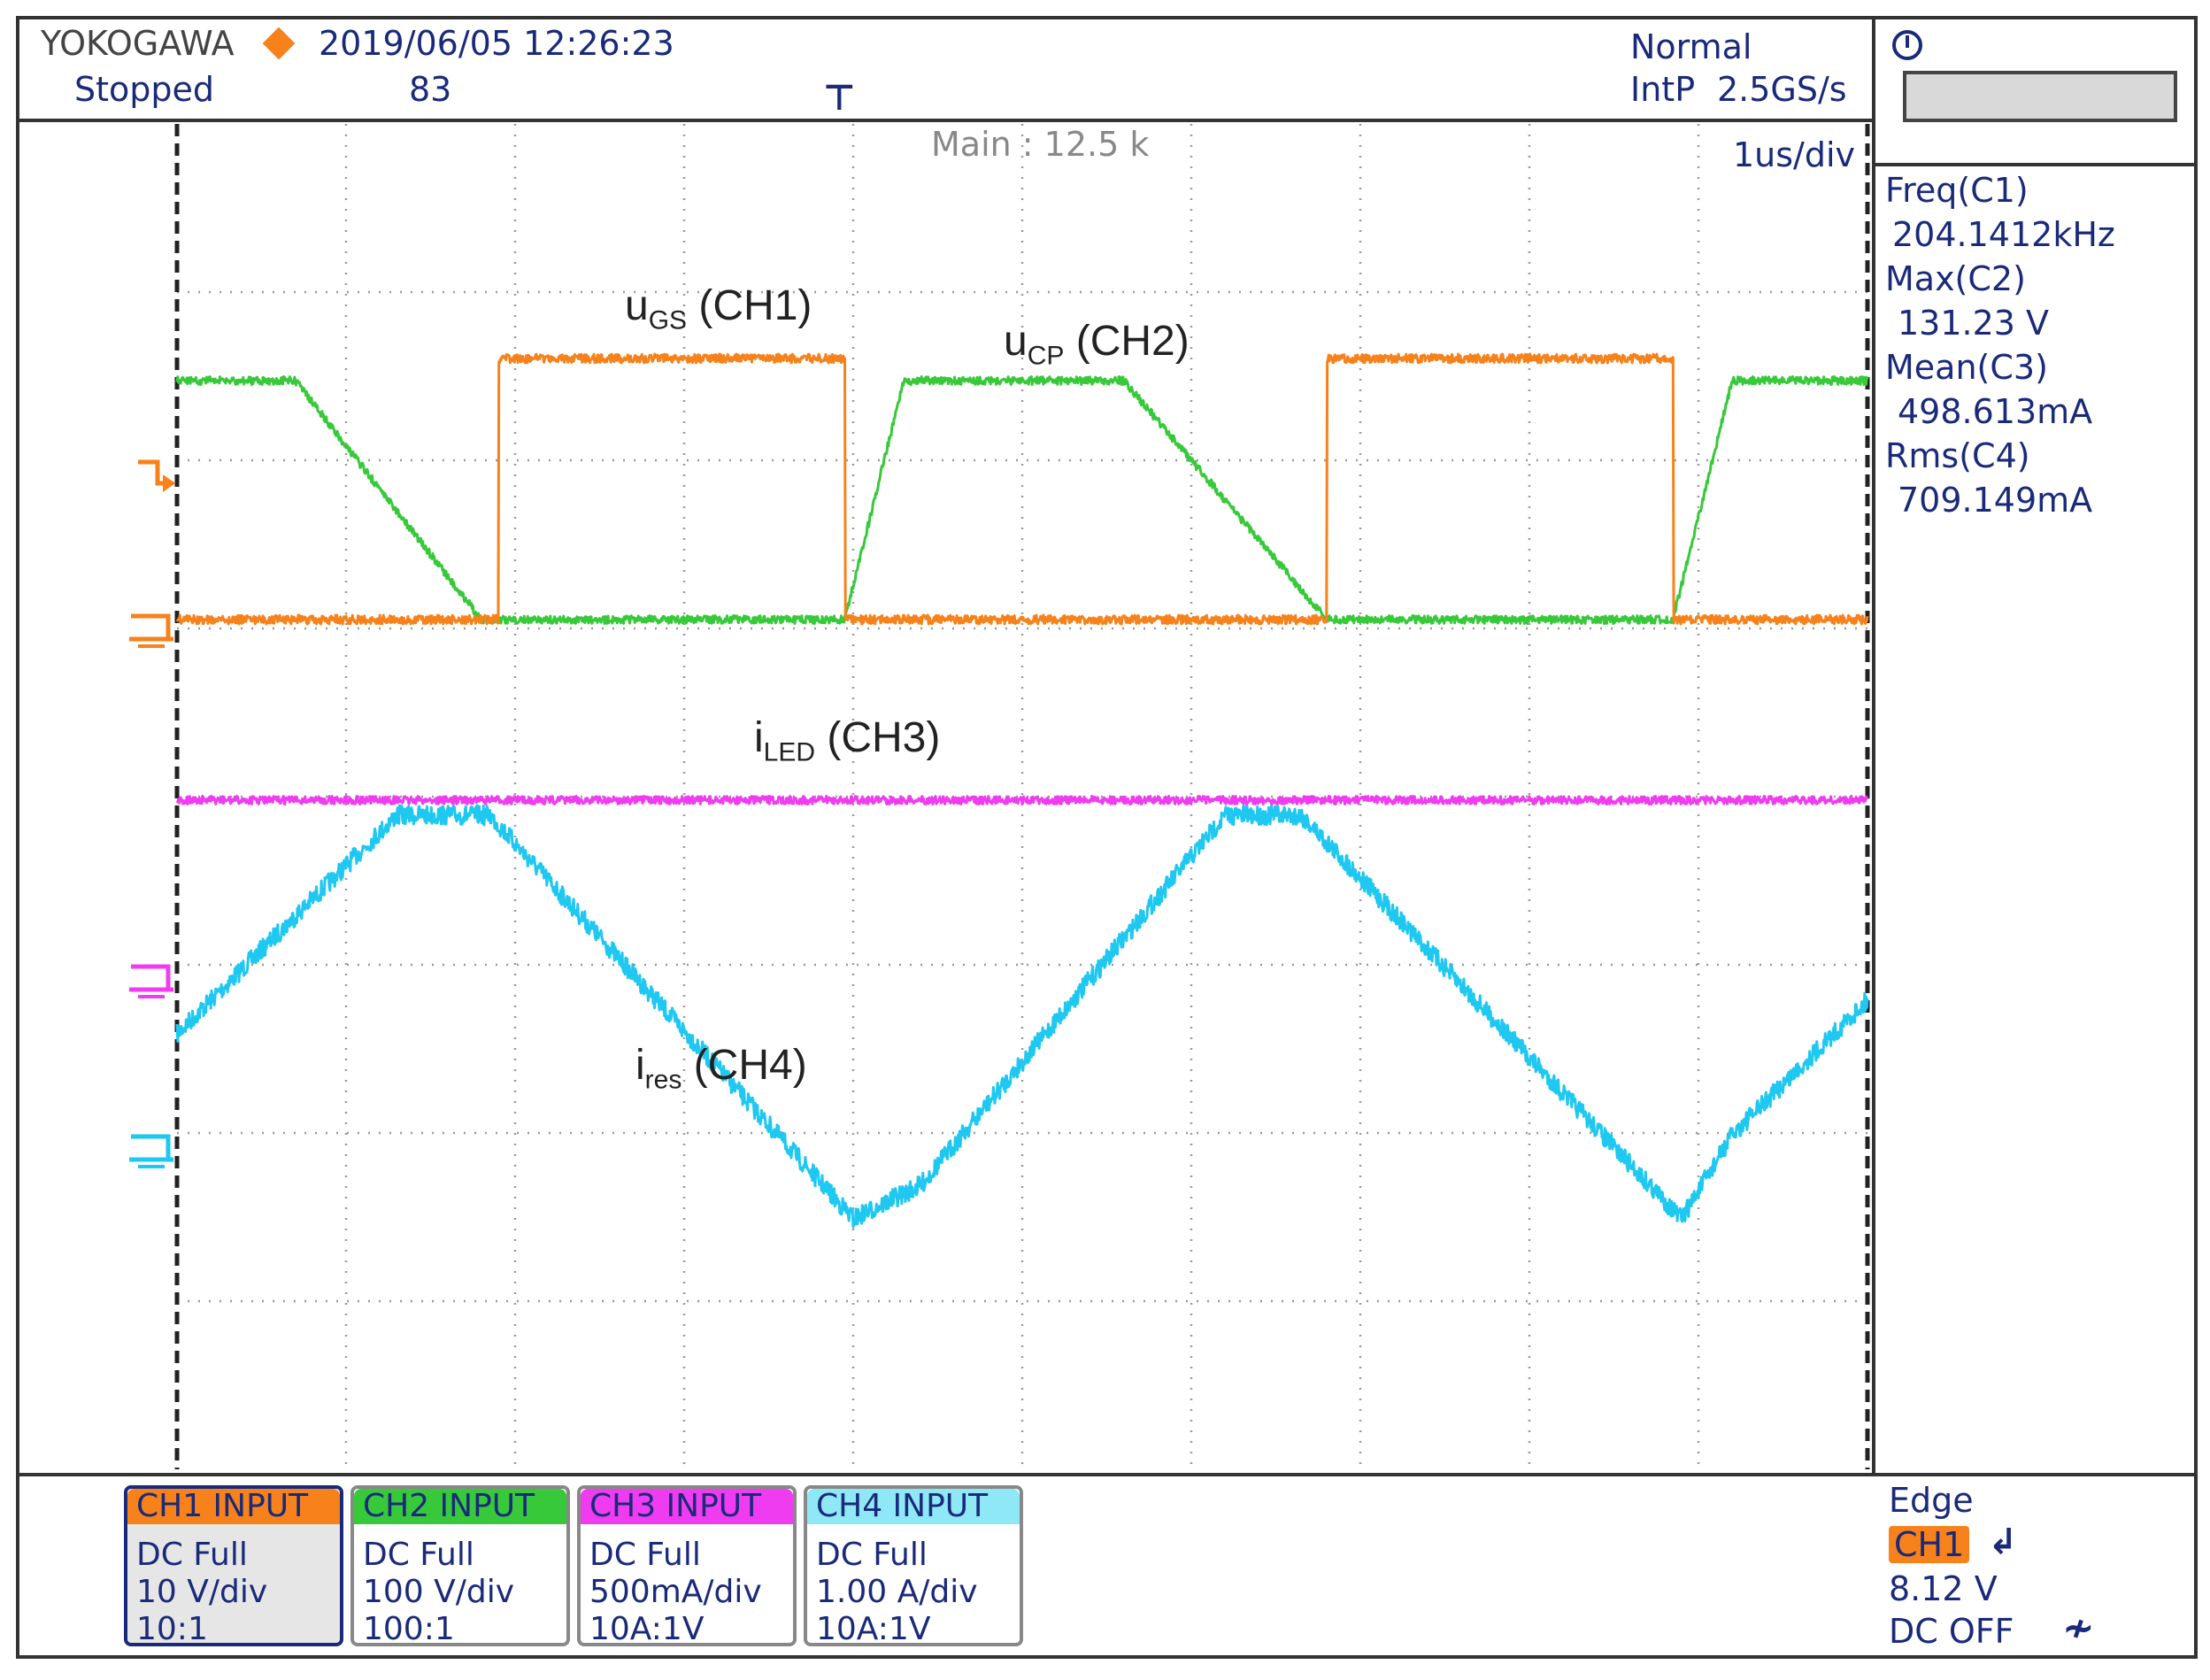 The width and height of the screenshot is (2210, 1680). I want to click on trace-ch2, so click(1022, 500).